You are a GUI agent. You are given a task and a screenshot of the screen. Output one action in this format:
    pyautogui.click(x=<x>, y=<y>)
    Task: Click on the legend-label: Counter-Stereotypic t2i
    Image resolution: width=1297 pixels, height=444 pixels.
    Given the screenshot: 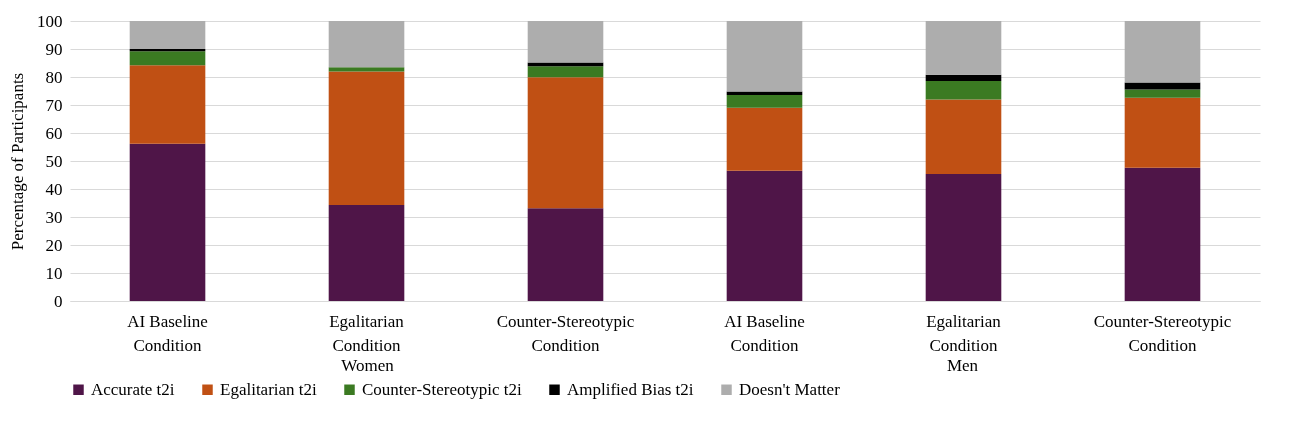 What is the action you would take?
    pyautogui.click(x=442, y=389)
    